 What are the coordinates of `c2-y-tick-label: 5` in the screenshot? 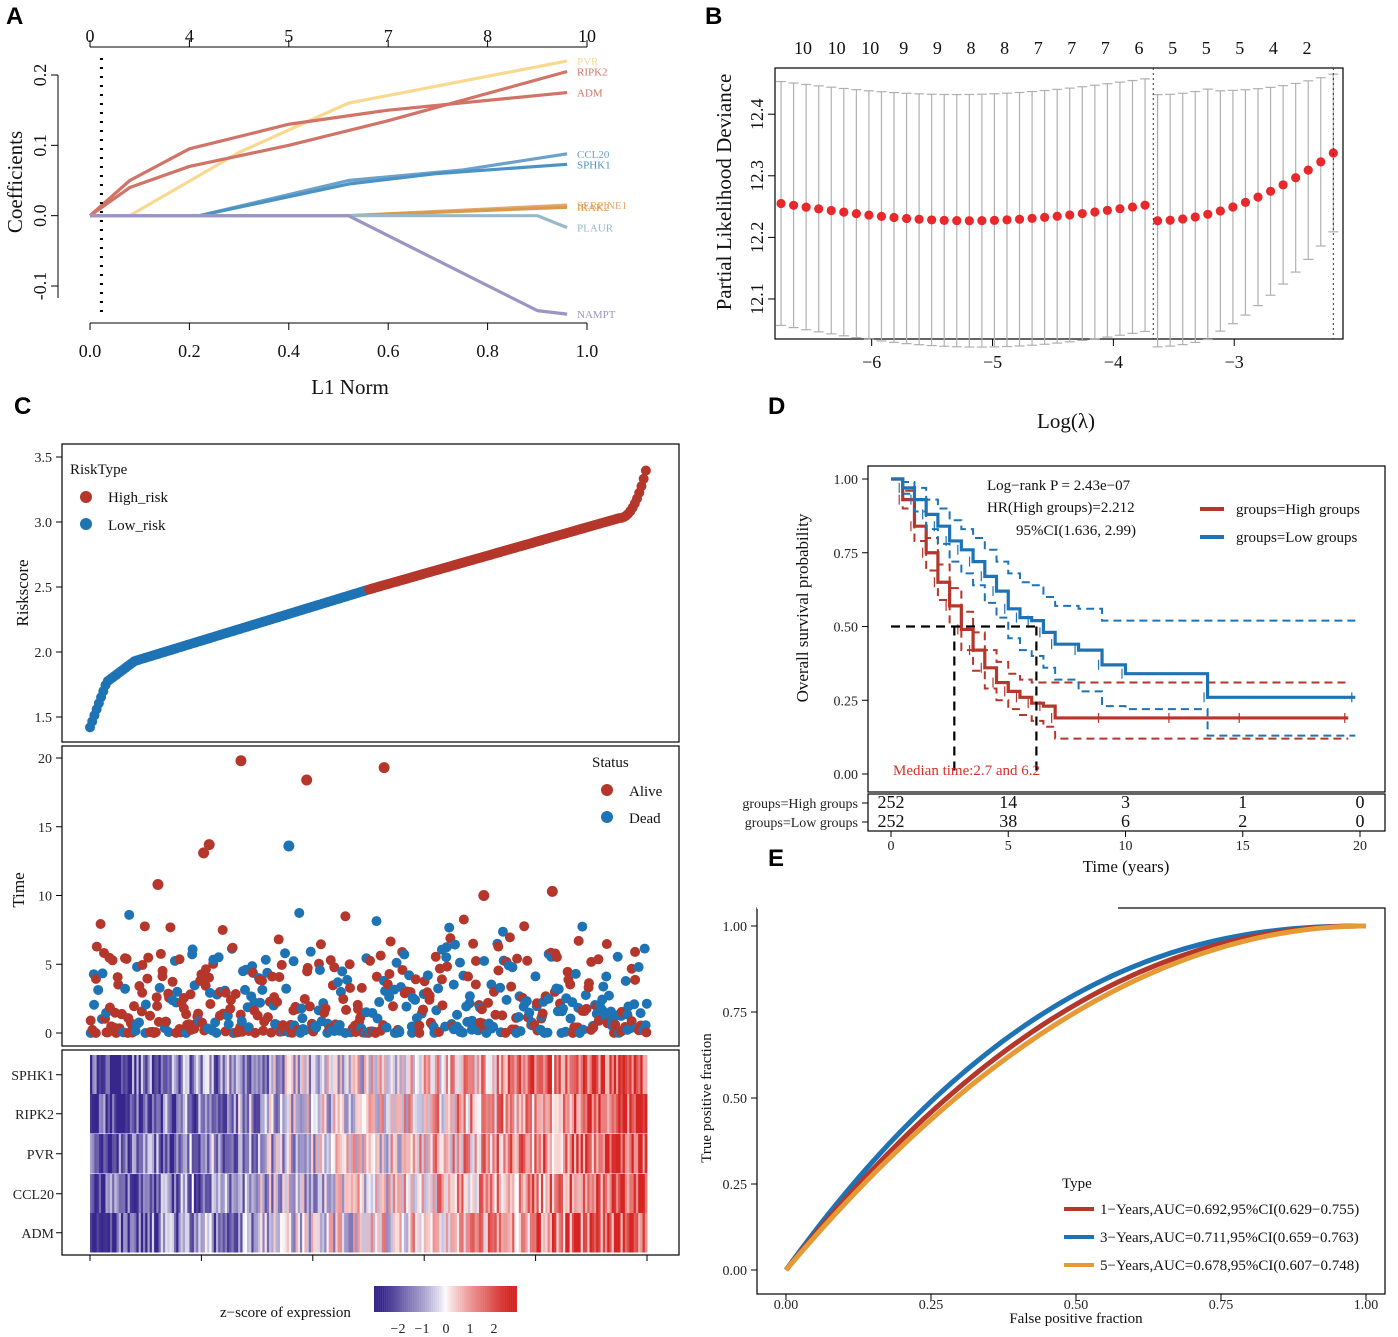 It's located at (48, 965).